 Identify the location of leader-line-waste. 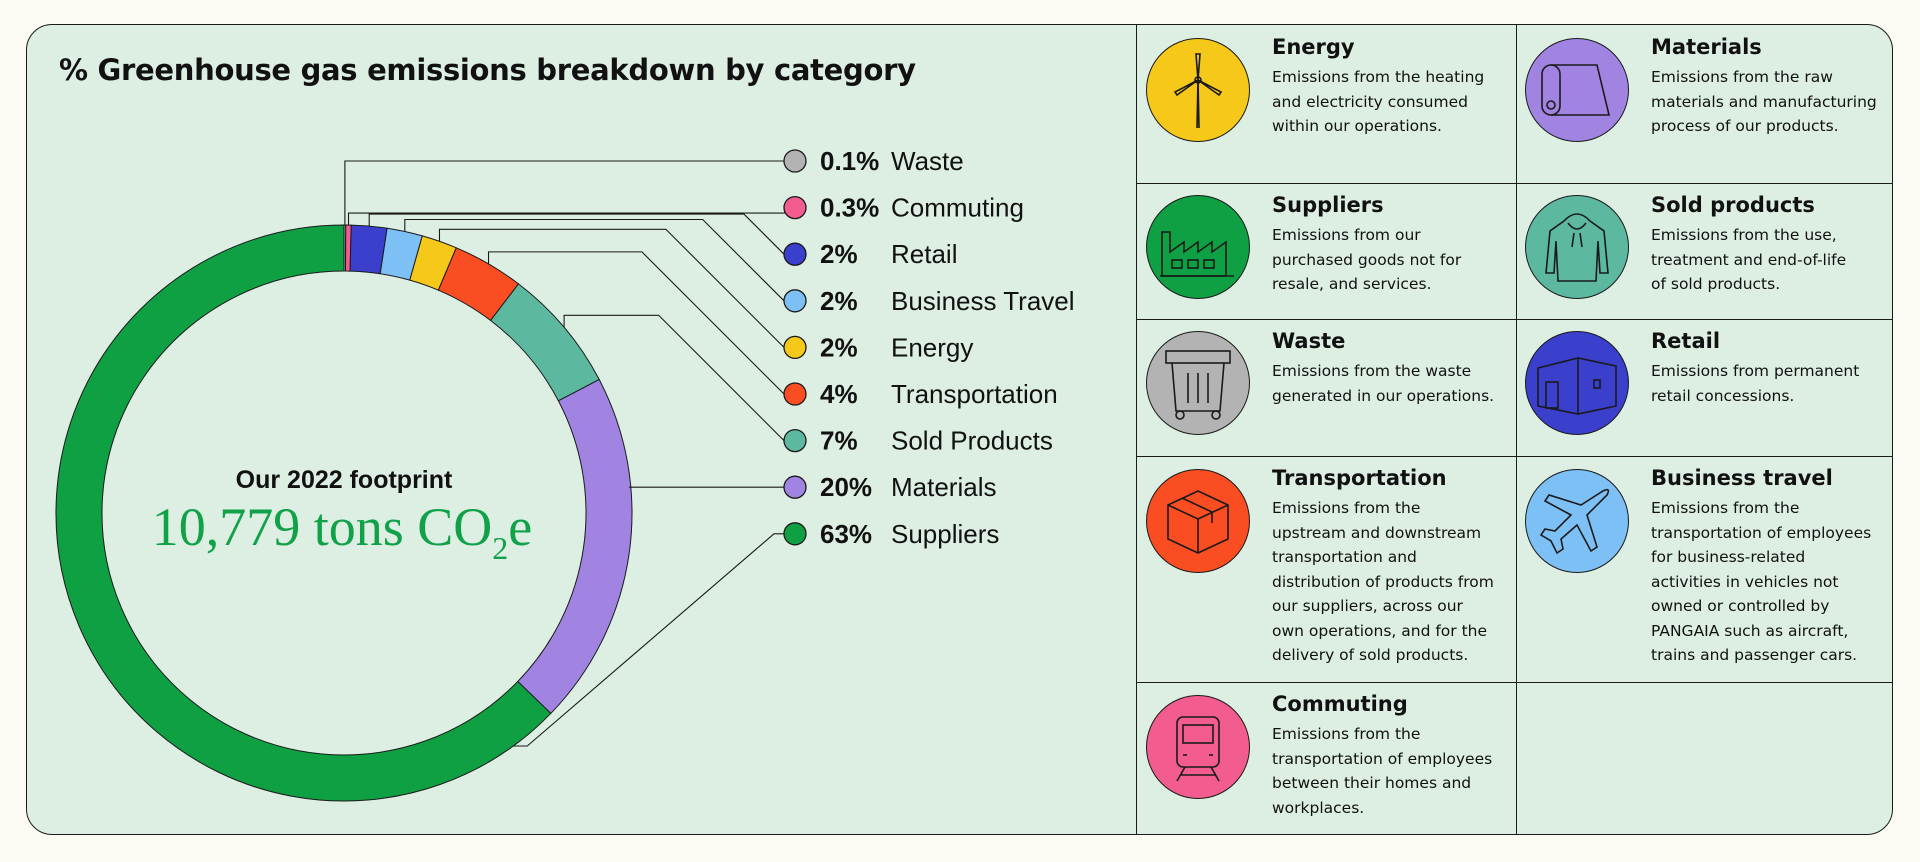
(564, 193).